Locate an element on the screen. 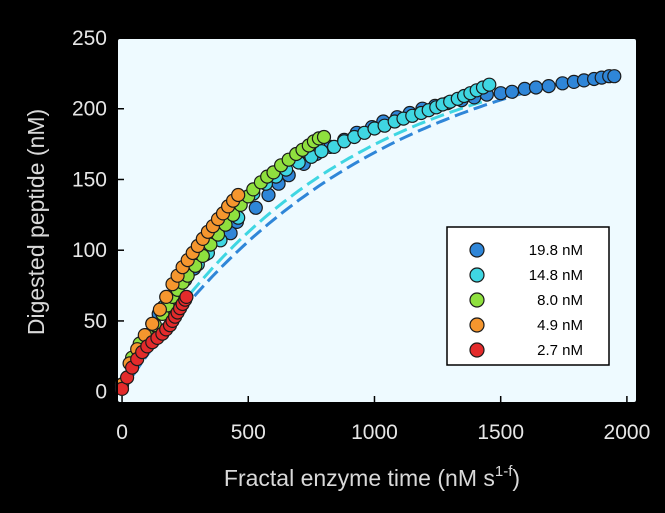 Image resolution: width=665 pixels, height=513 pixels. legend-label: 14.8 nM is located at coordinates (556, 275).